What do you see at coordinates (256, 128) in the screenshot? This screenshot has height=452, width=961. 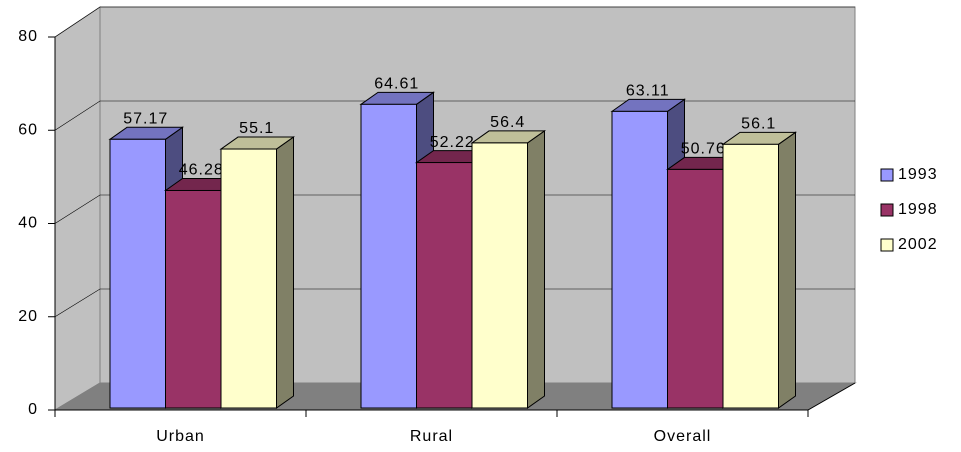 I see `value-label: 55.1` at bounding box center [256, 128].